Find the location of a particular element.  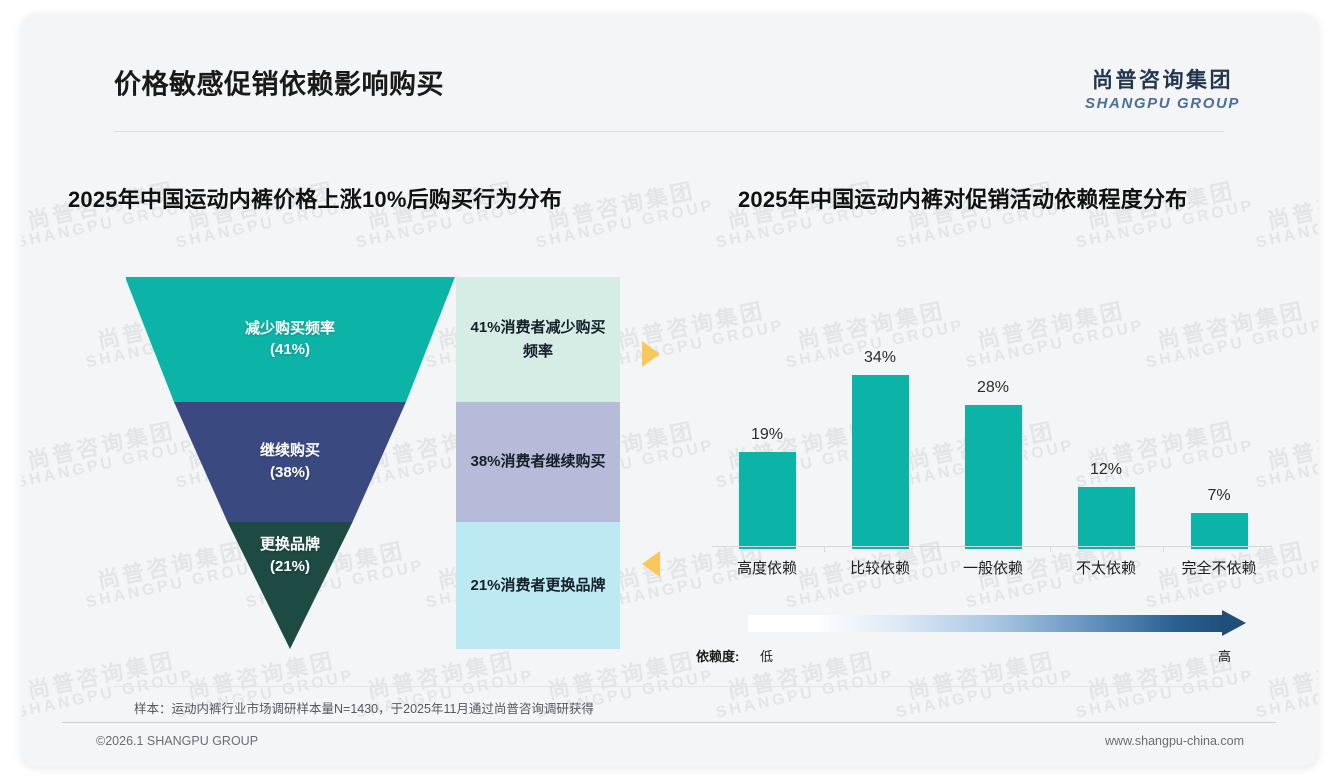

legend-low-label: 低 is located at coordinates (767, 656).